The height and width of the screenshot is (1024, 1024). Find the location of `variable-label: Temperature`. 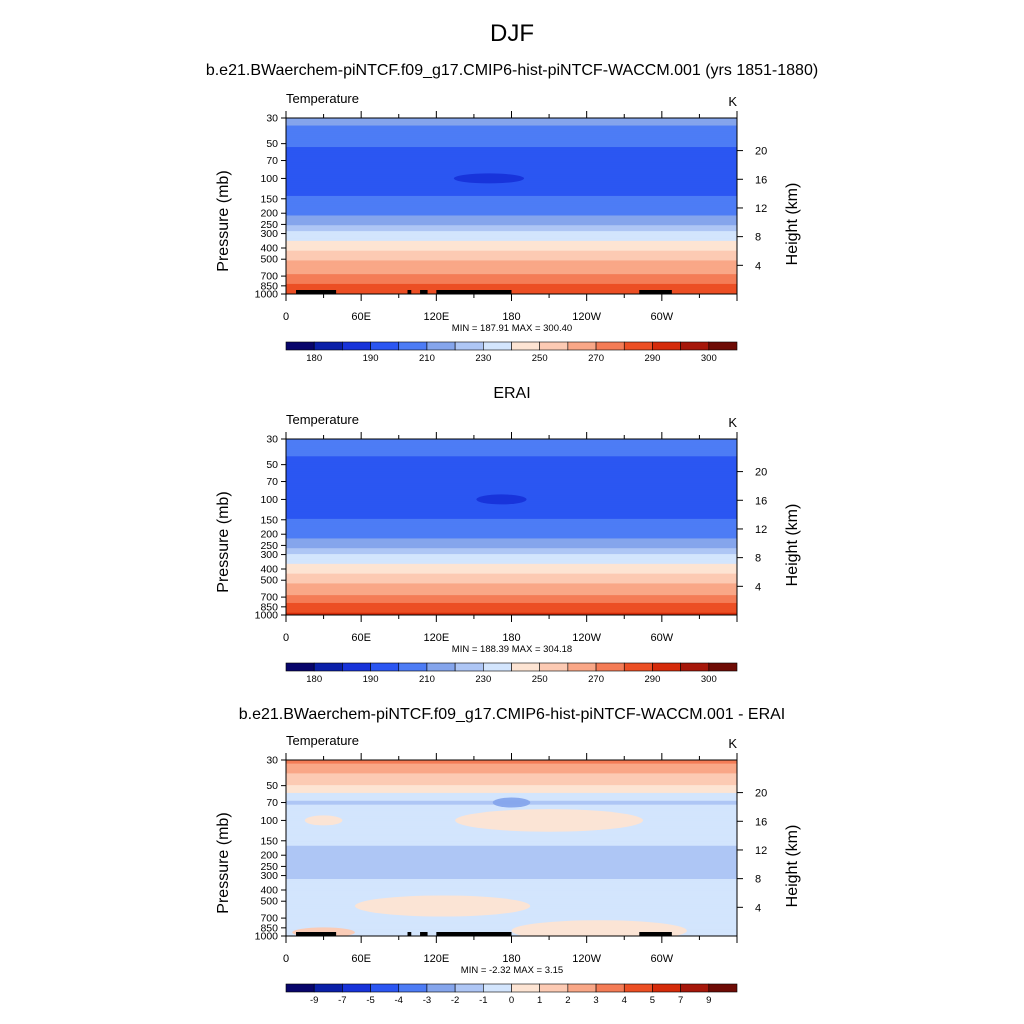

variable-label: Temperature is located at coordinates (322, 98).